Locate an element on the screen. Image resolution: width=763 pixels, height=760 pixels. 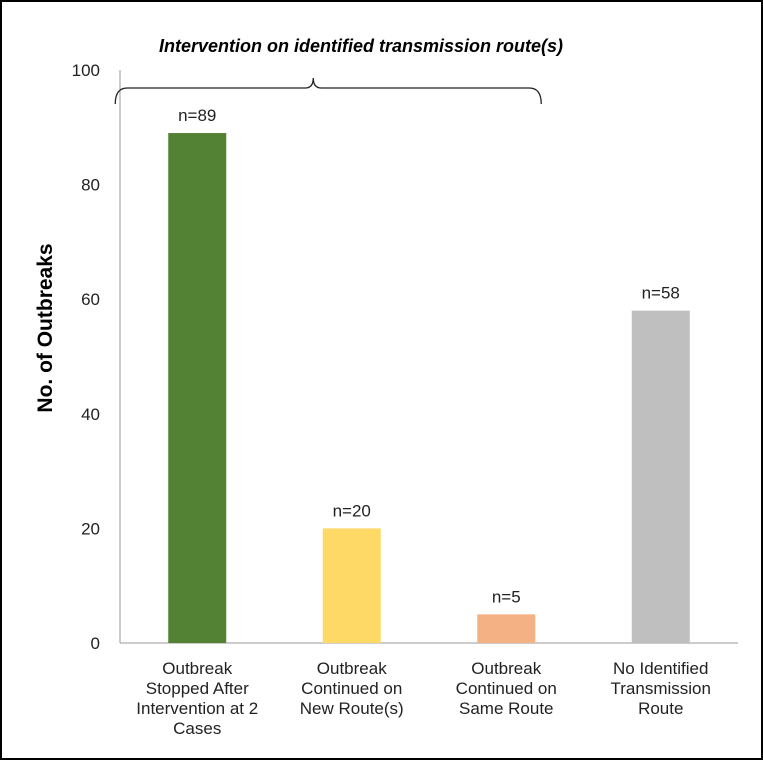
y-tick-label: 0 is located at coordinates (95, 643).